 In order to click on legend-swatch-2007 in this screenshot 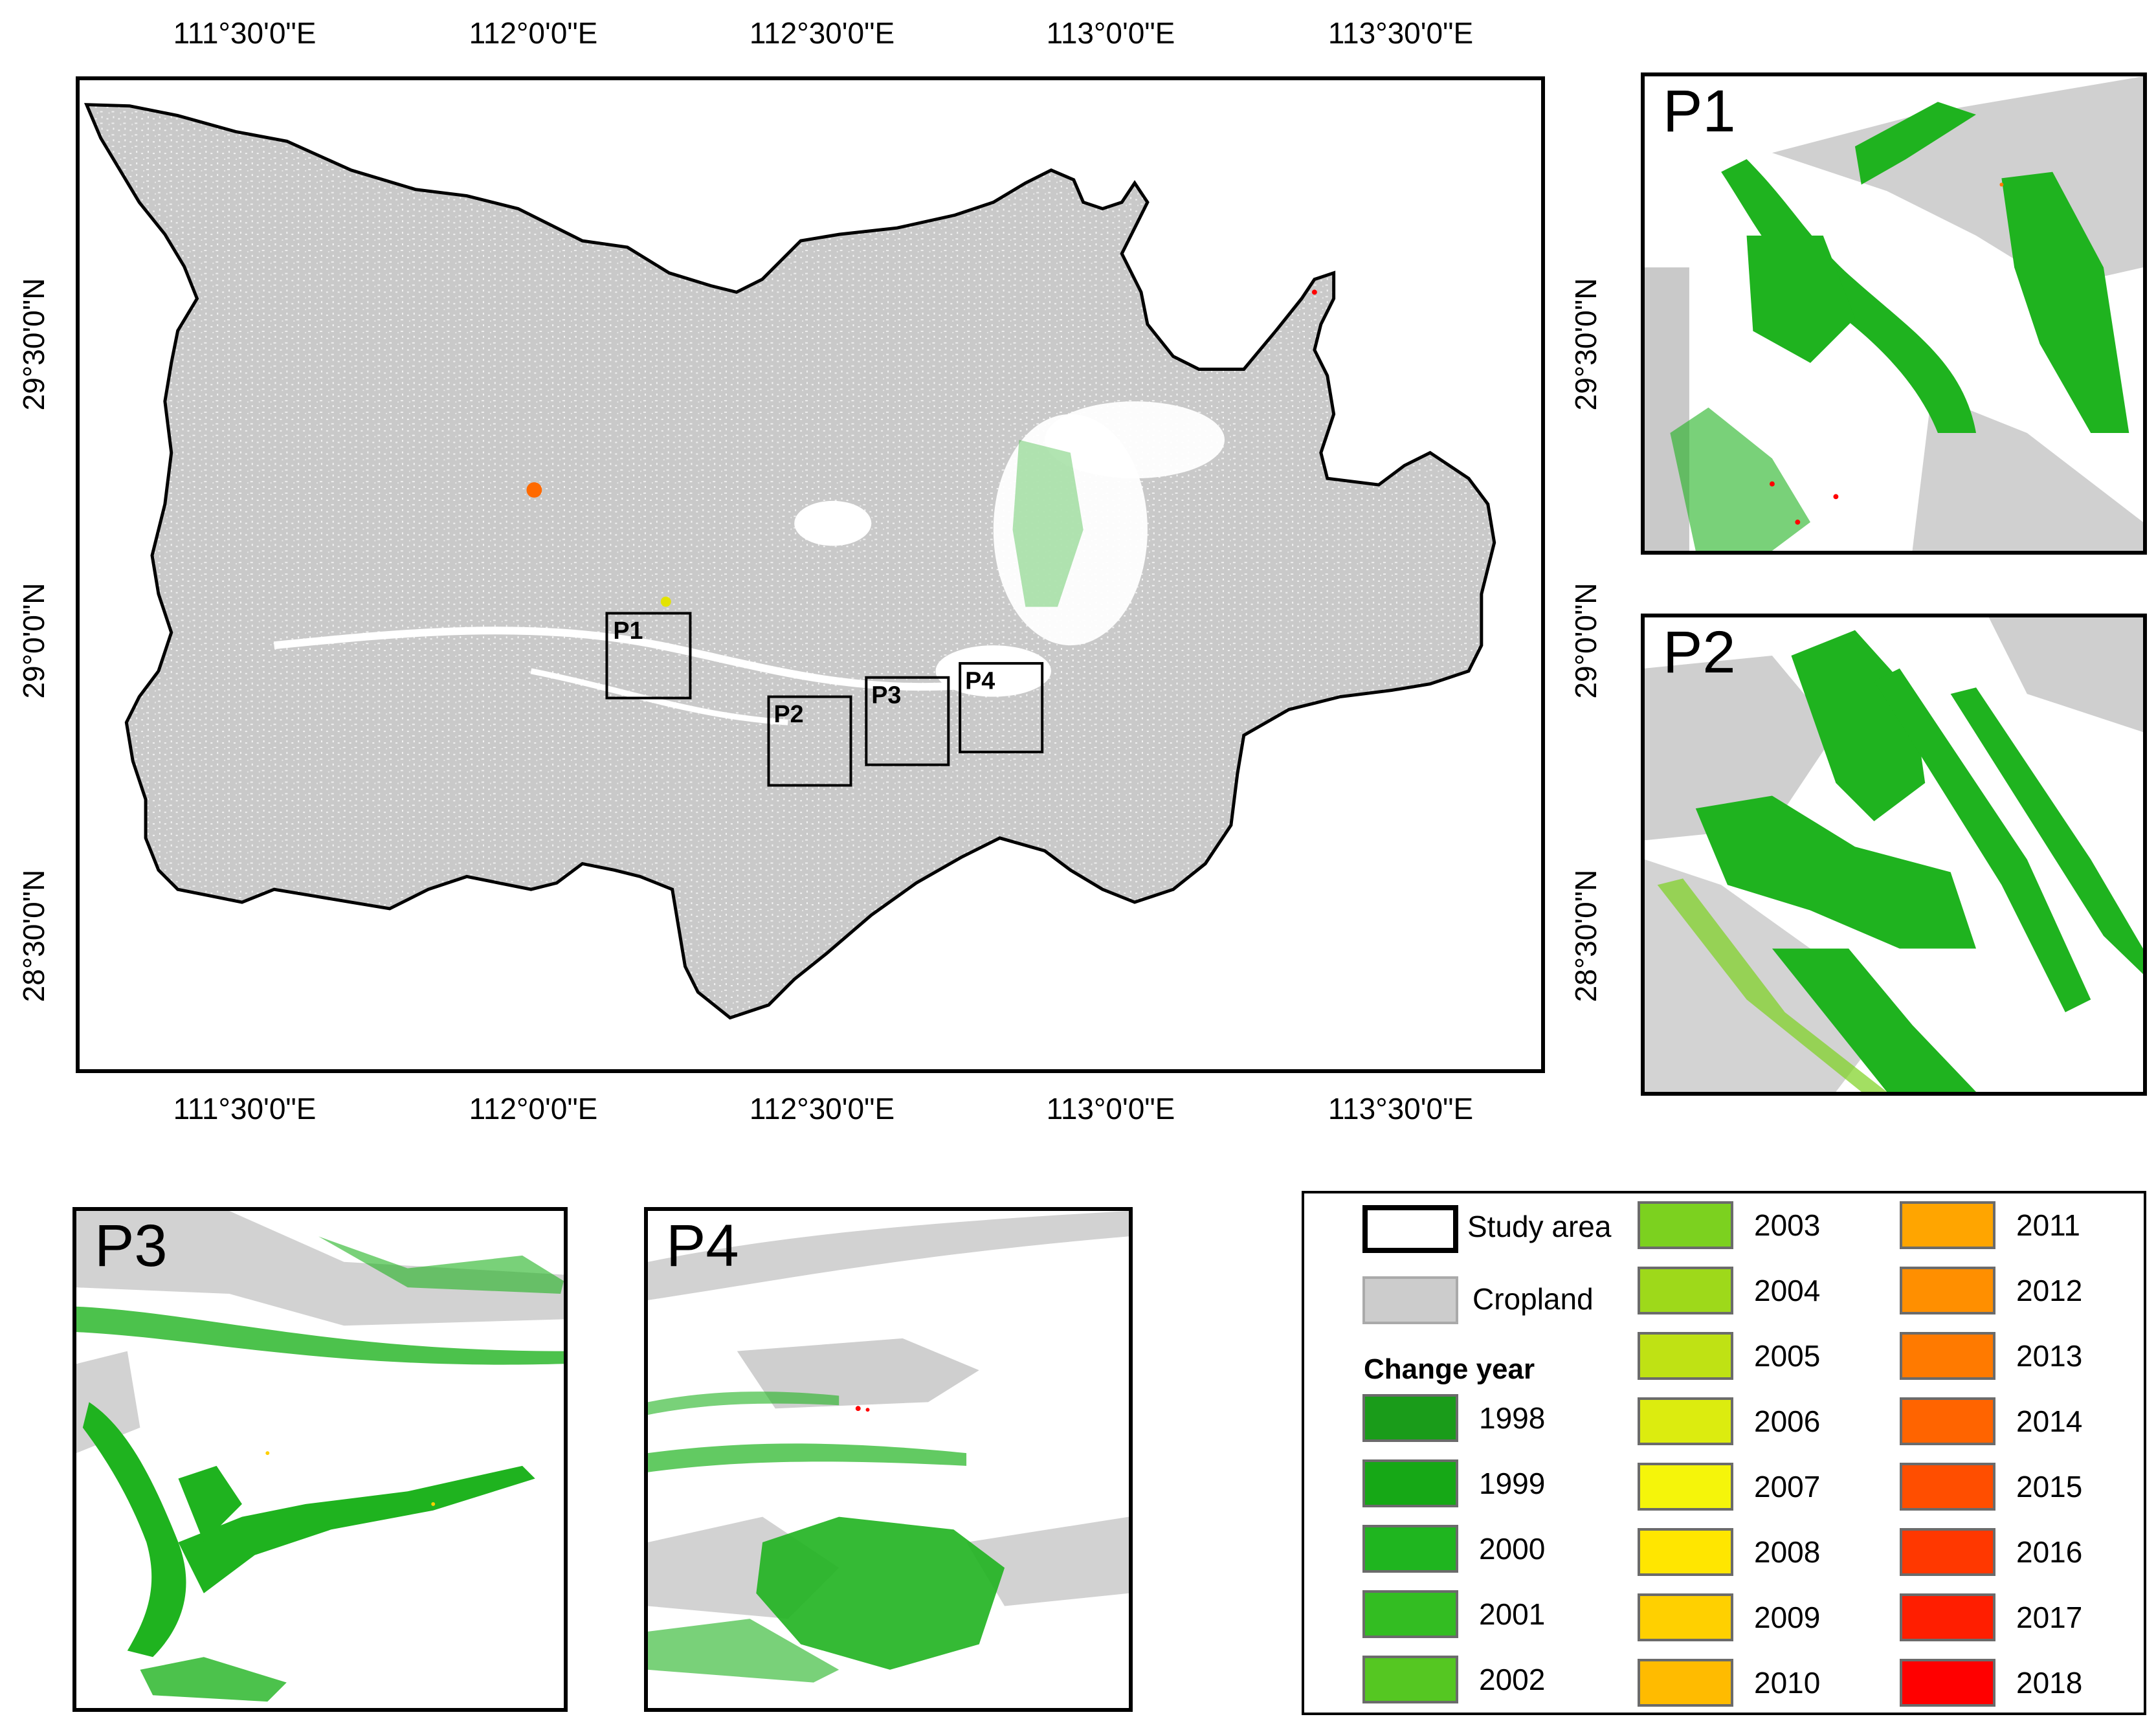, I will do `click(1685, 1487)`.